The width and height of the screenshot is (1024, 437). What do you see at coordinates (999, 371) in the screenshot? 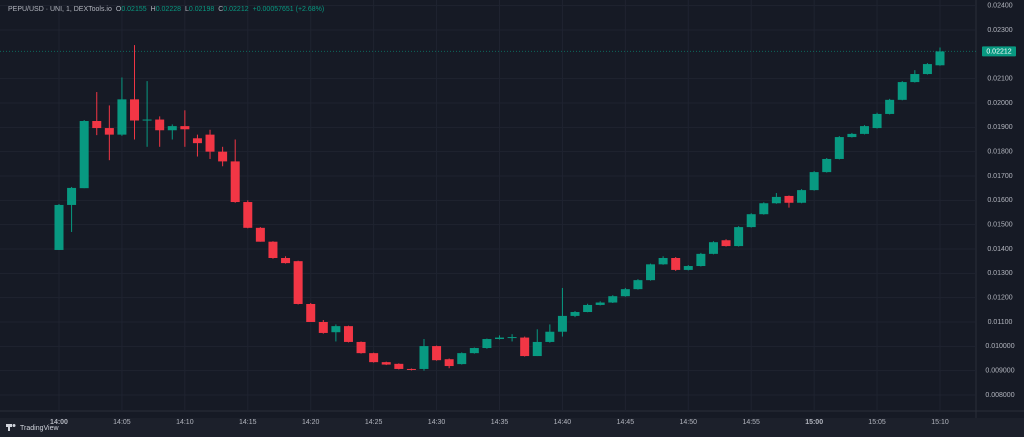
I see `y-tick-label: 0.009000` at bounding box center [999, 371].